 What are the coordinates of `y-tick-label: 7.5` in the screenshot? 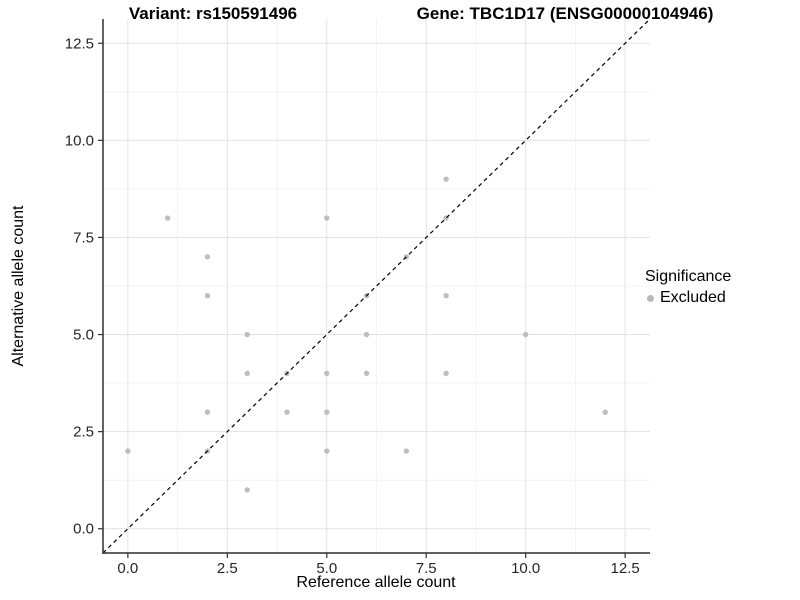 It's located at (83, 237).